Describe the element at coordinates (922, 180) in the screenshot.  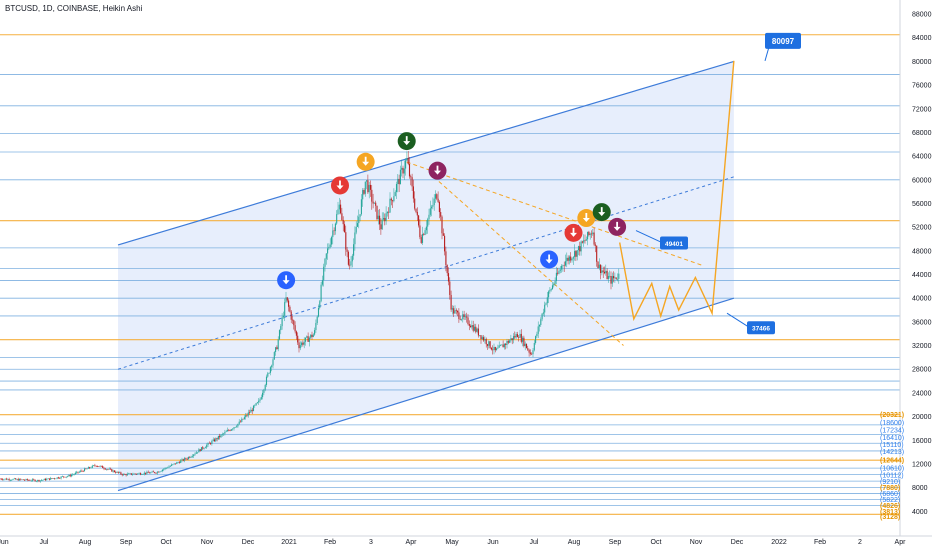
I see `price-axis-tick: 60000` at that location.